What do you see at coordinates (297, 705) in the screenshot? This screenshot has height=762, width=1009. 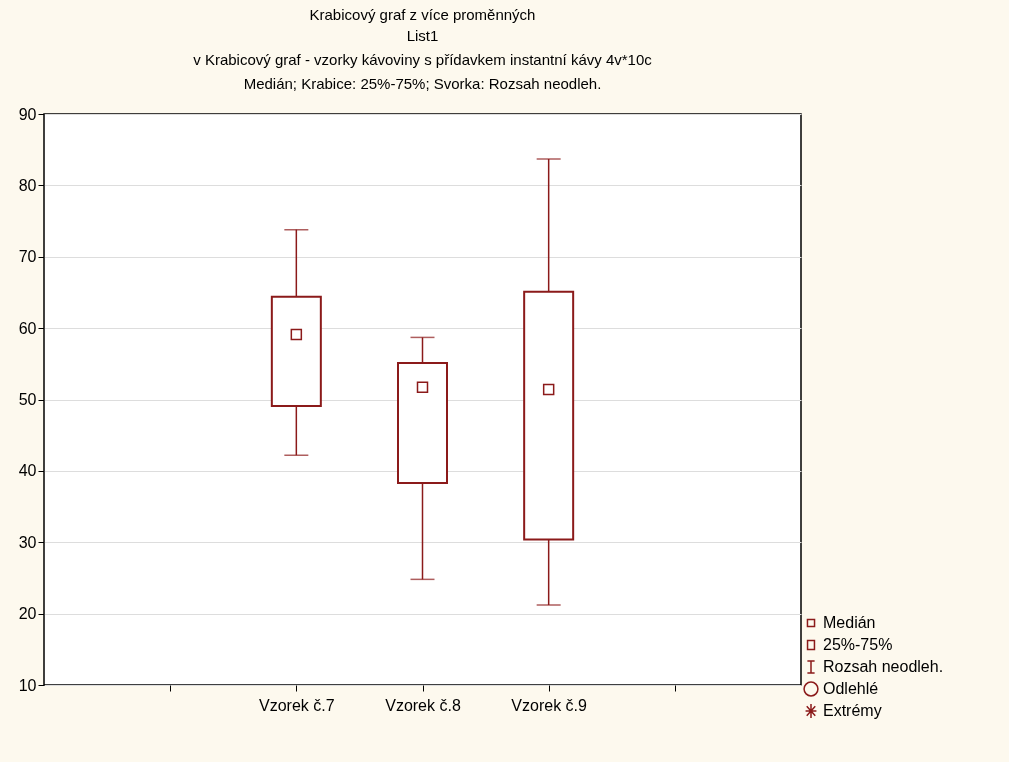 I see `x-tick-label: Vzorek č.7` at bounding box center [297, 705].